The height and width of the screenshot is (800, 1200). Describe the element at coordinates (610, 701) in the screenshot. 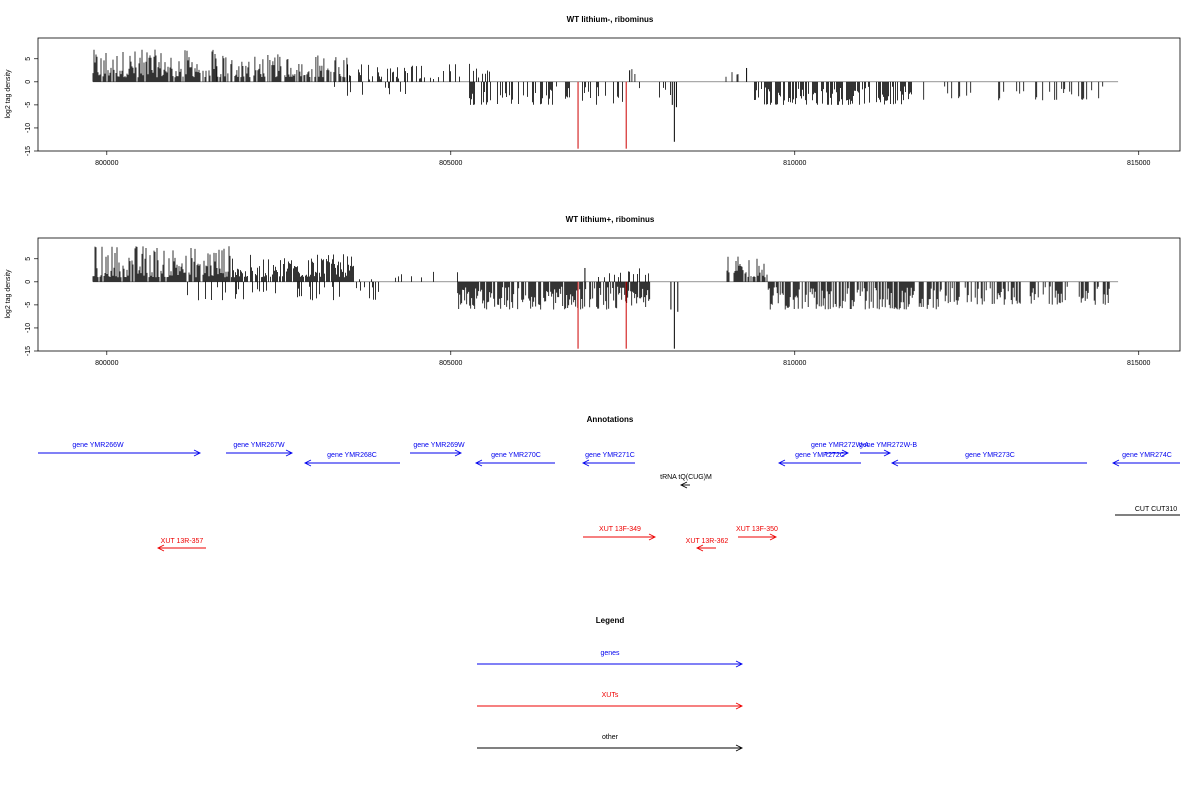

I see `legend-entries: genes XUTs other` at that location.